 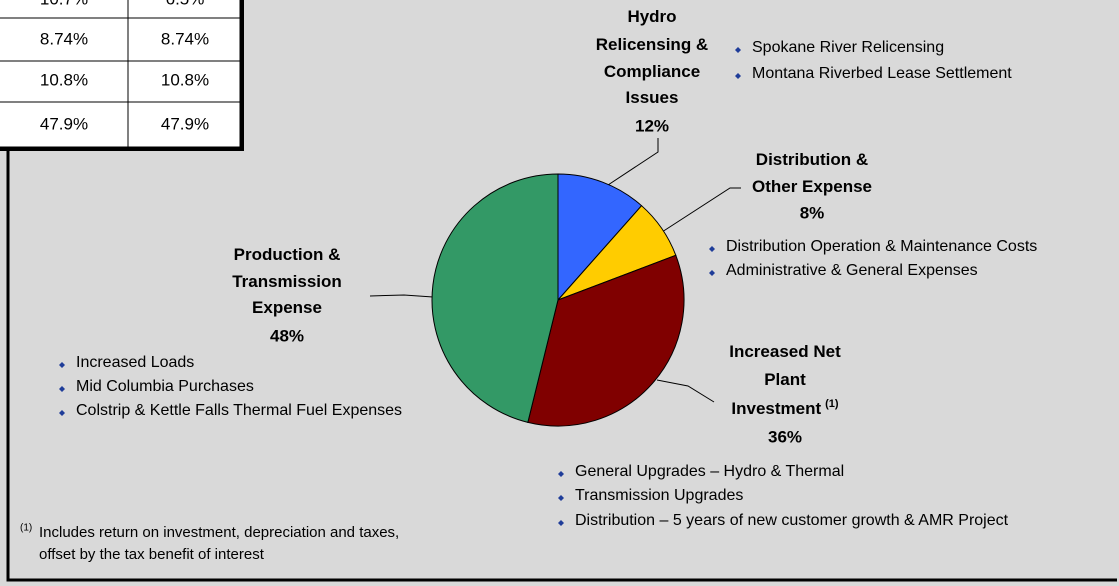 I want to click on slice-label-text: Plant, so click(x=785, y=379).